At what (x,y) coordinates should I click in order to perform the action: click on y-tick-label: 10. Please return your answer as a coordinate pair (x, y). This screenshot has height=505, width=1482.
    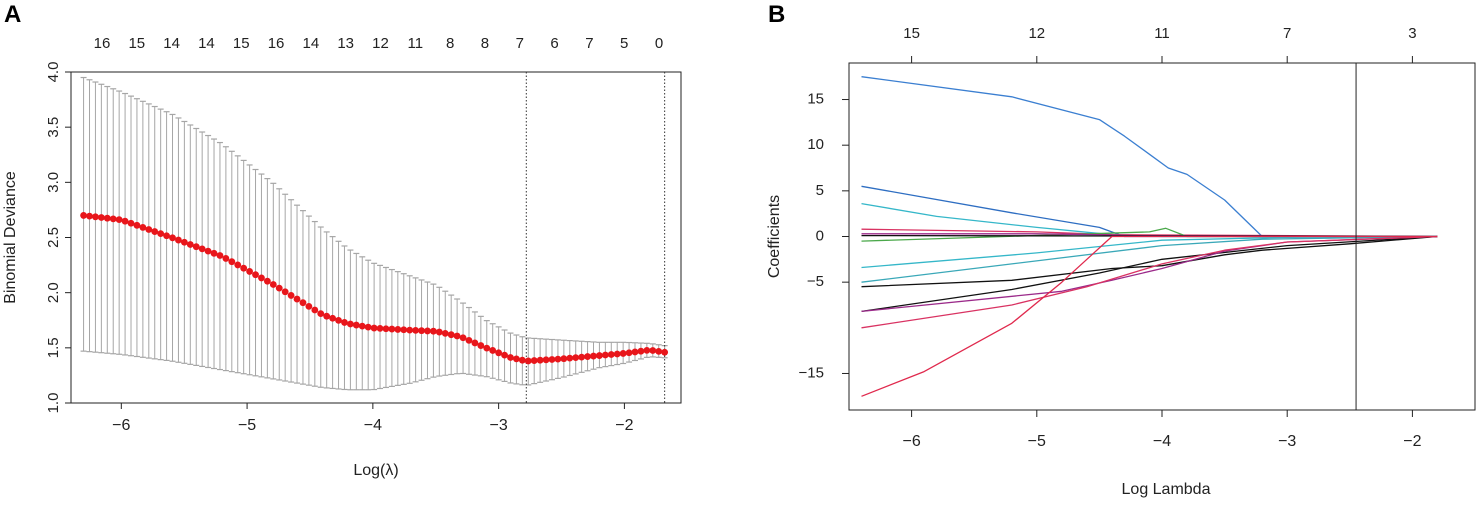
    Looking at the image, I should click on (815, 144).